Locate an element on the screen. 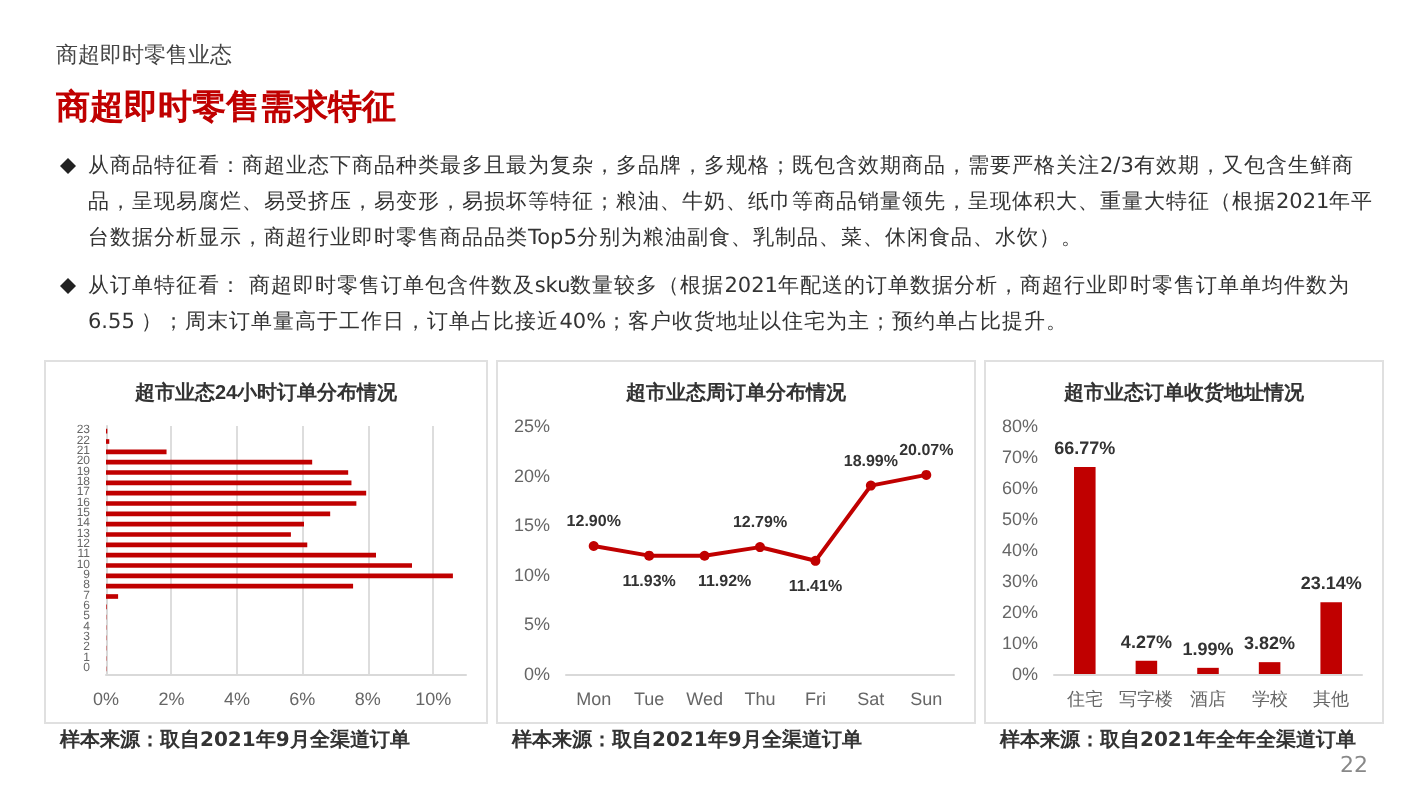  x-tick-label: 写字楼 is located at coordinates (1146, 699).